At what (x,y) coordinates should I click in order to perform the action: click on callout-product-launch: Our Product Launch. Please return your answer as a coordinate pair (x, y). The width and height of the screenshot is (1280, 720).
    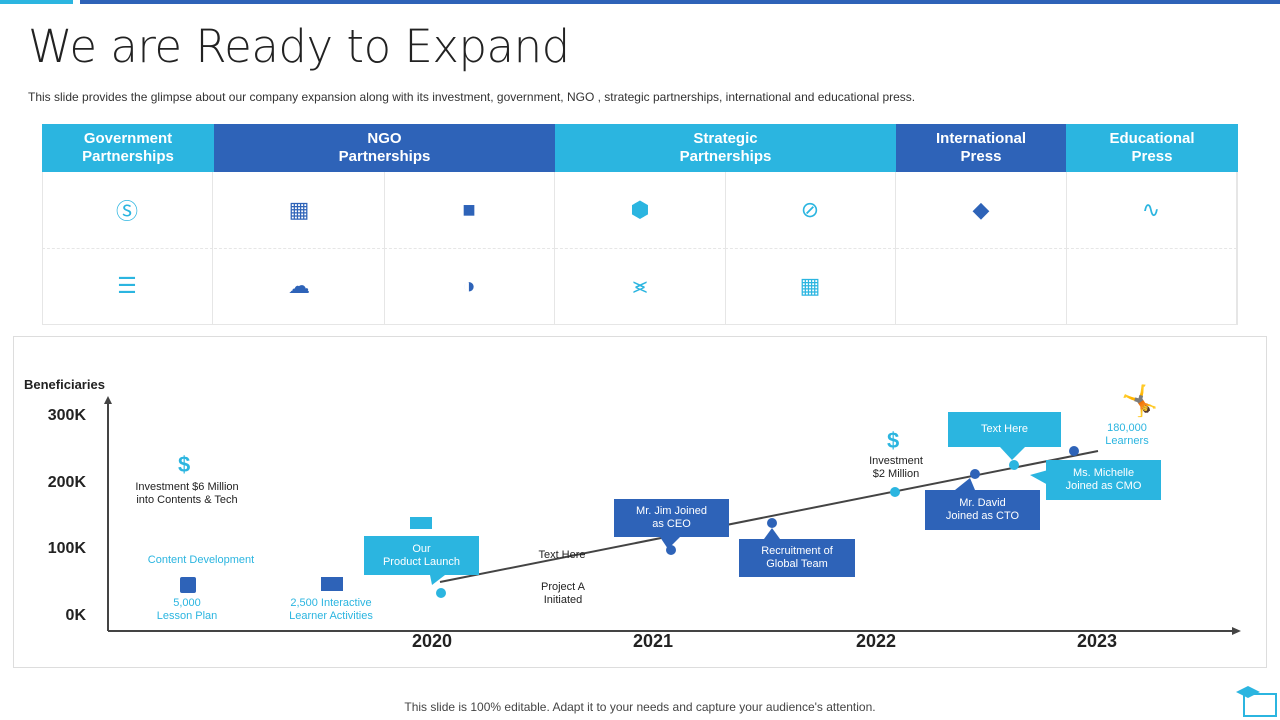
    Looking at the image, I should click on (421, 555).